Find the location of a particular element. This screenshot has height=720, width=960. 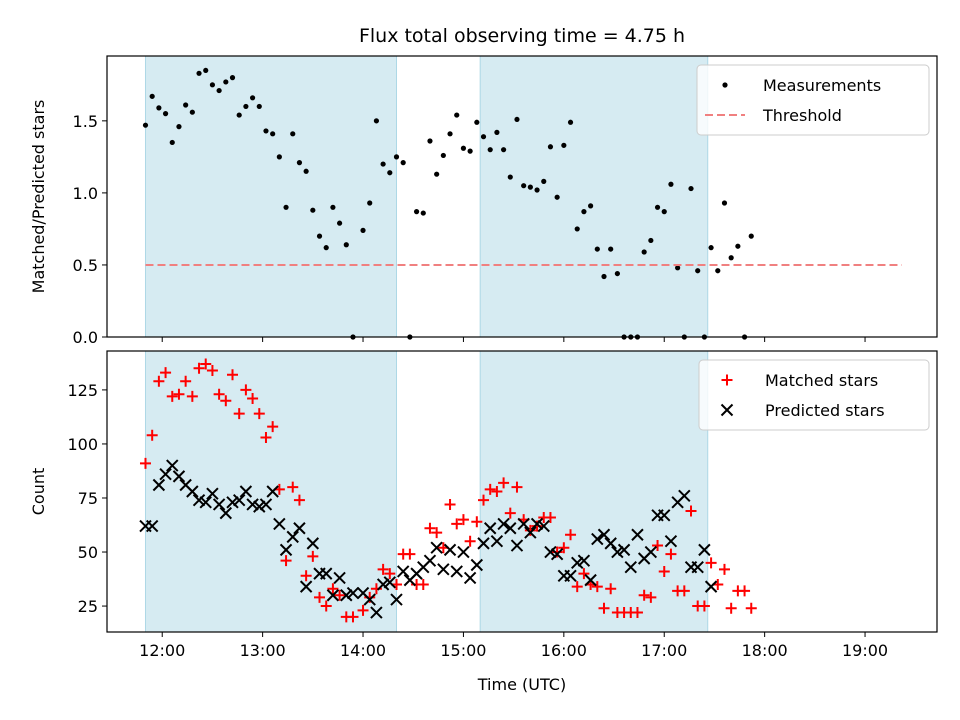

y-tick-label: 50 is located at coordinates (88, 552).